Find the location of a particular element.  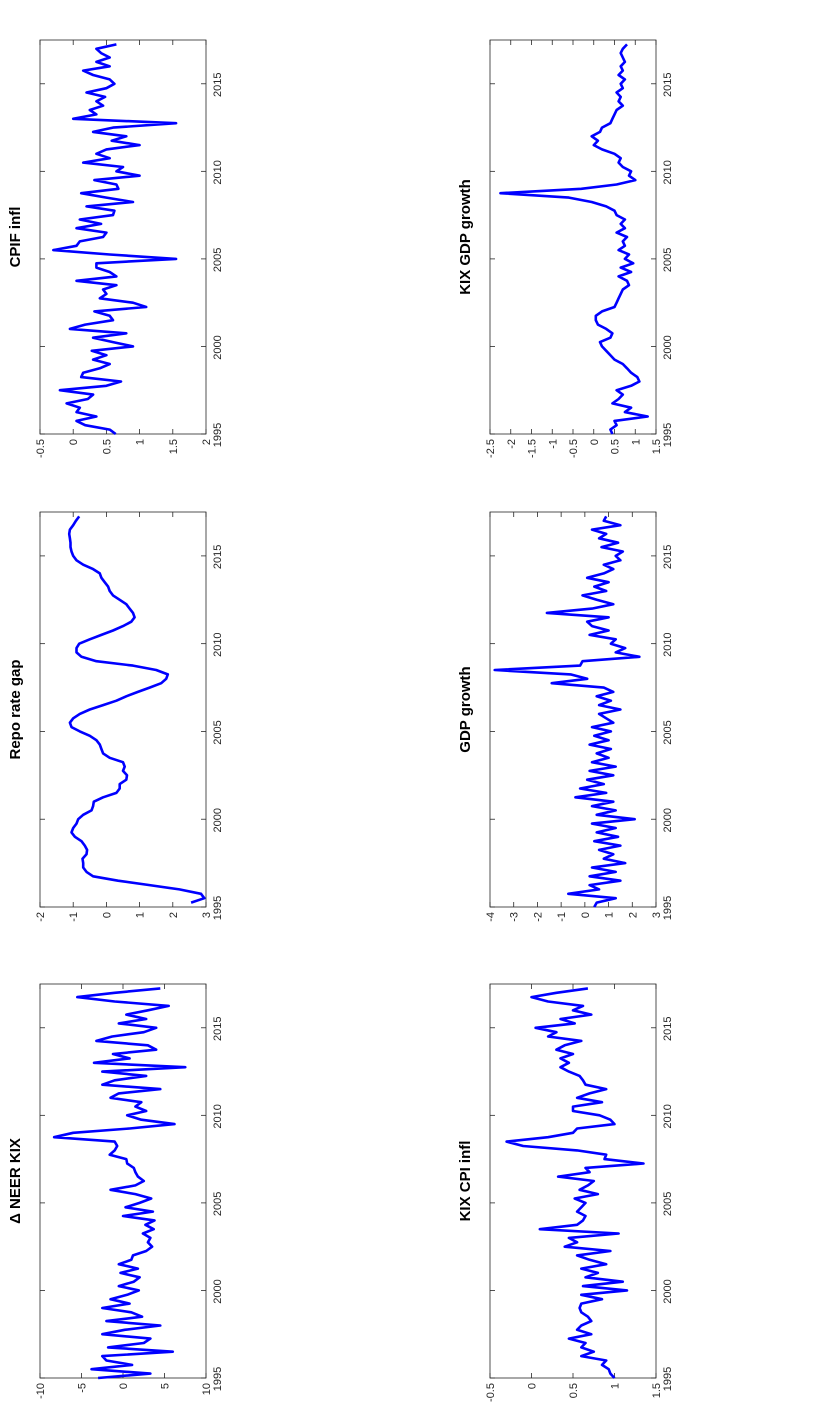

value-tick-label: -4 is located at coordinates (491, 917).